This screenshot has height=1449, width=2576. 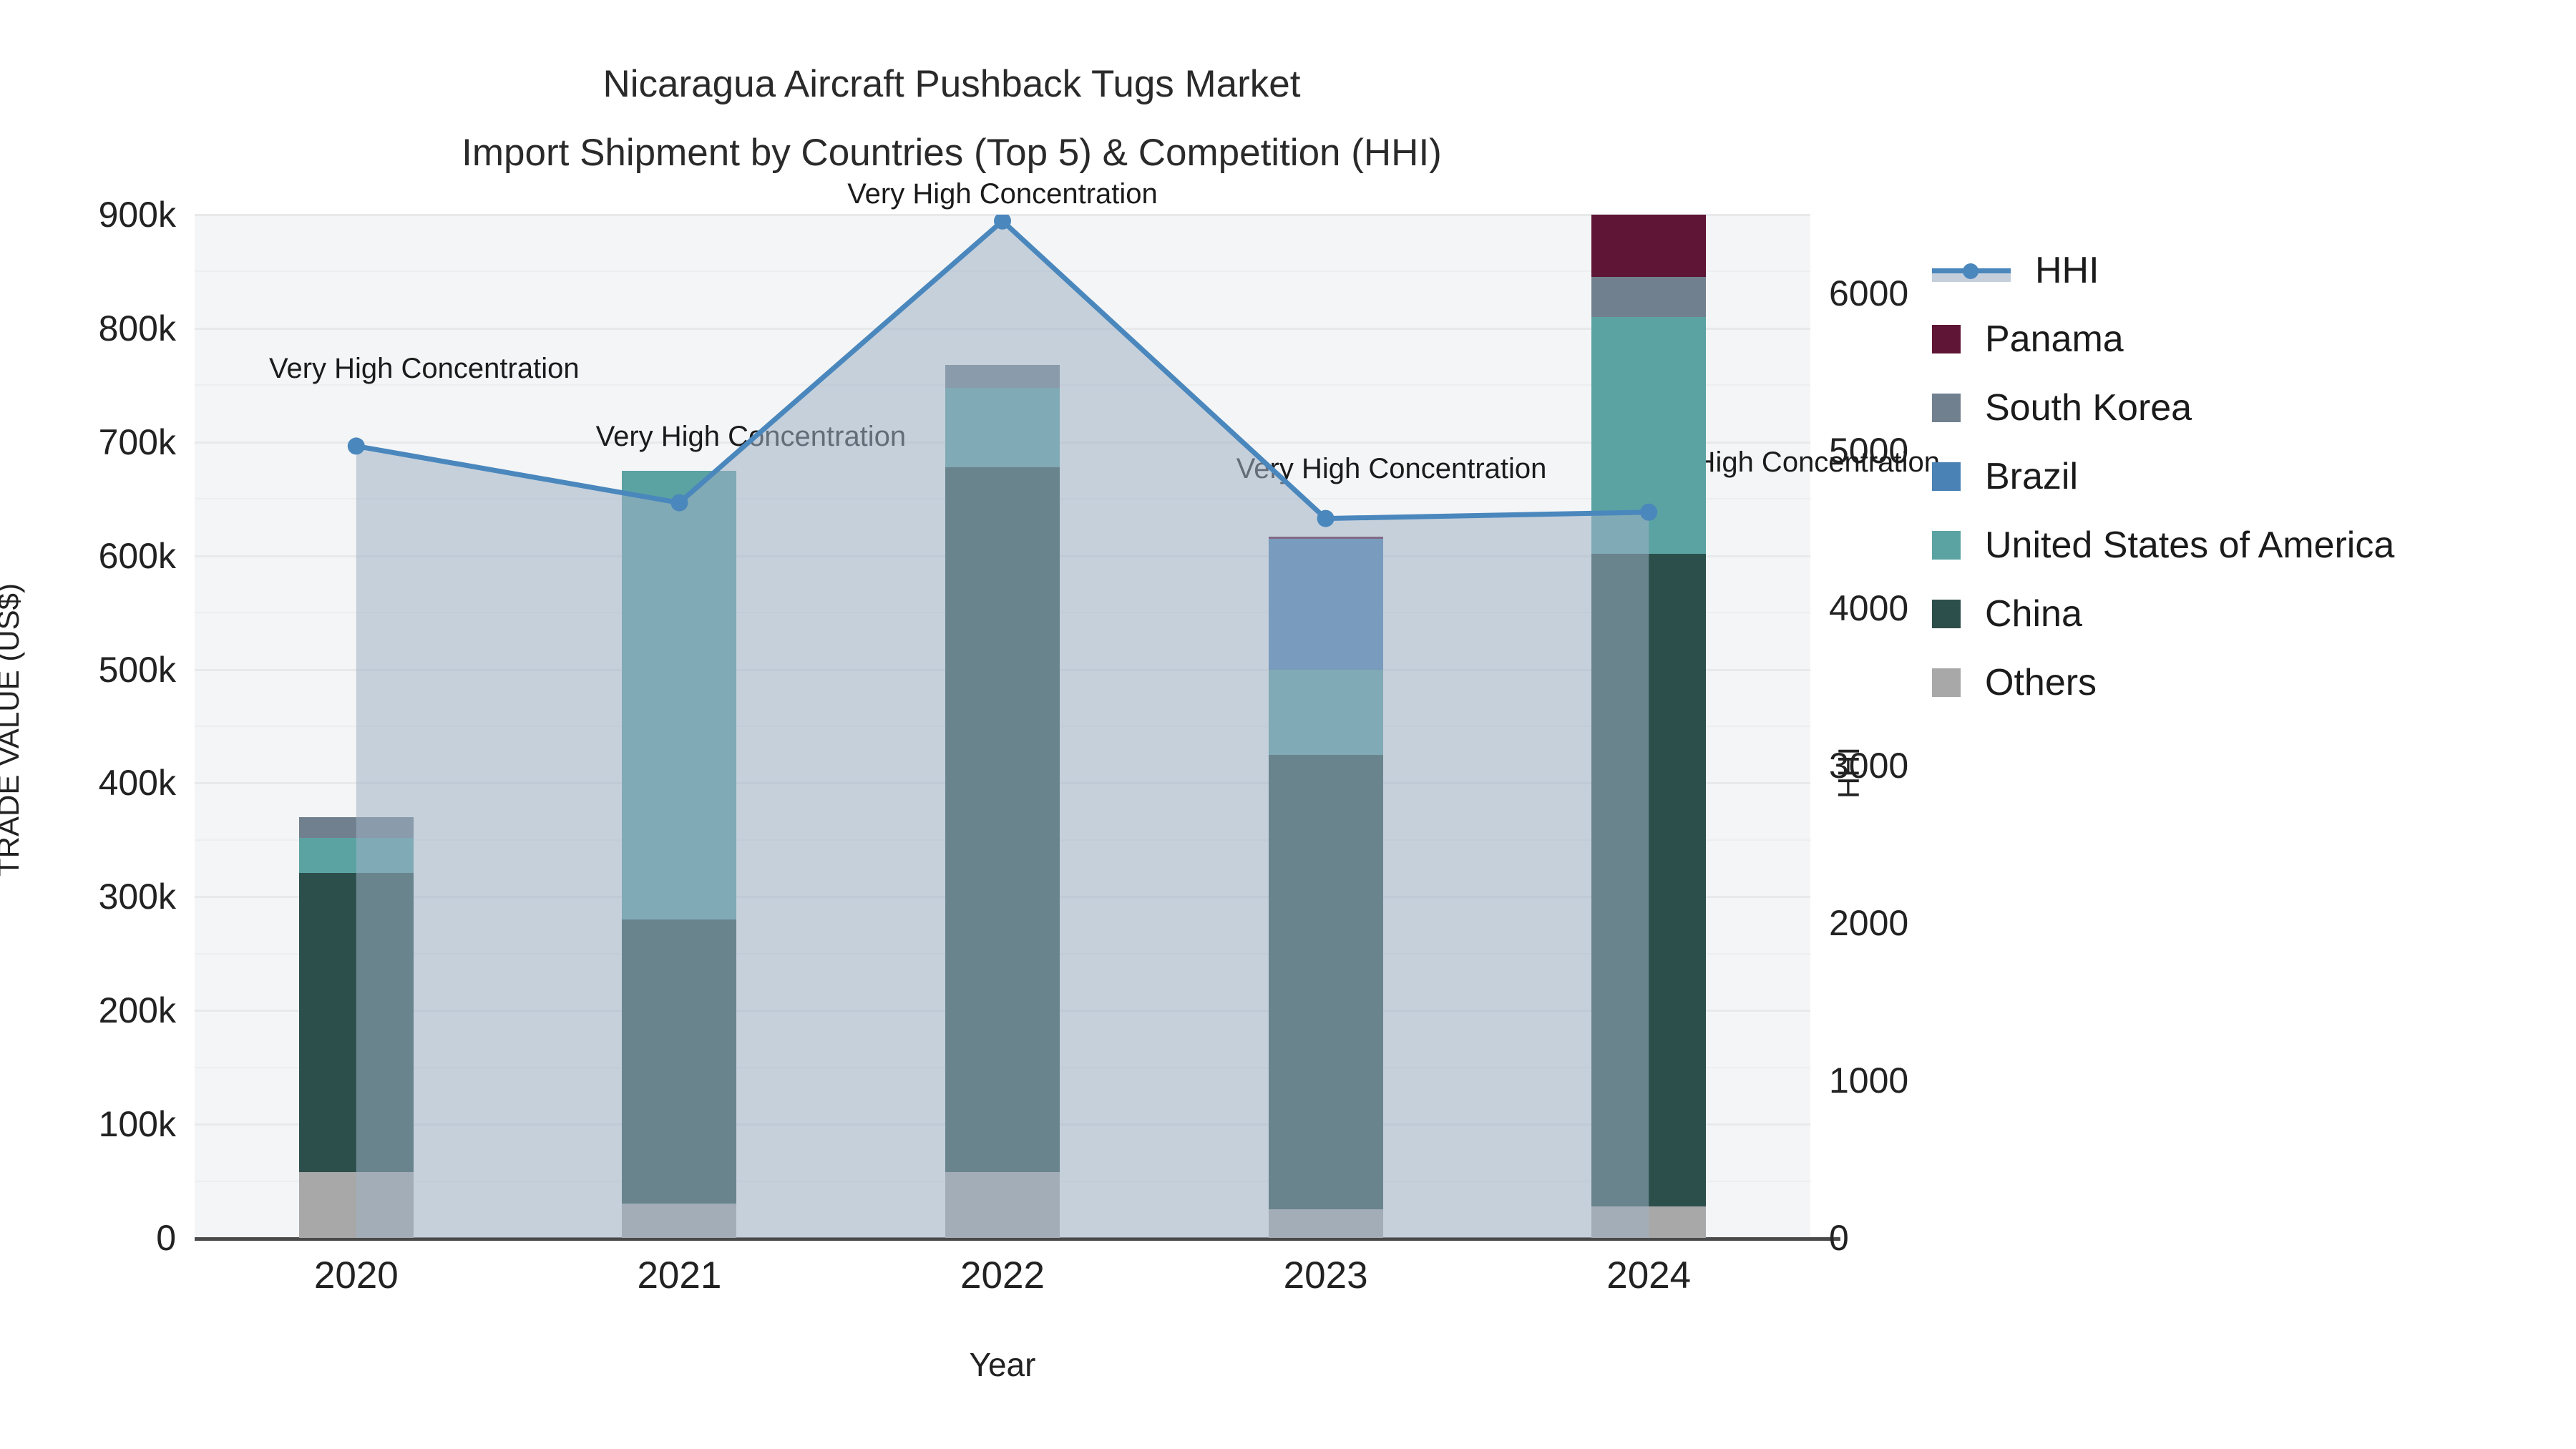 I want to click on secondary-y-axis-tick-label: 0, so click(x=1839, y=1238).